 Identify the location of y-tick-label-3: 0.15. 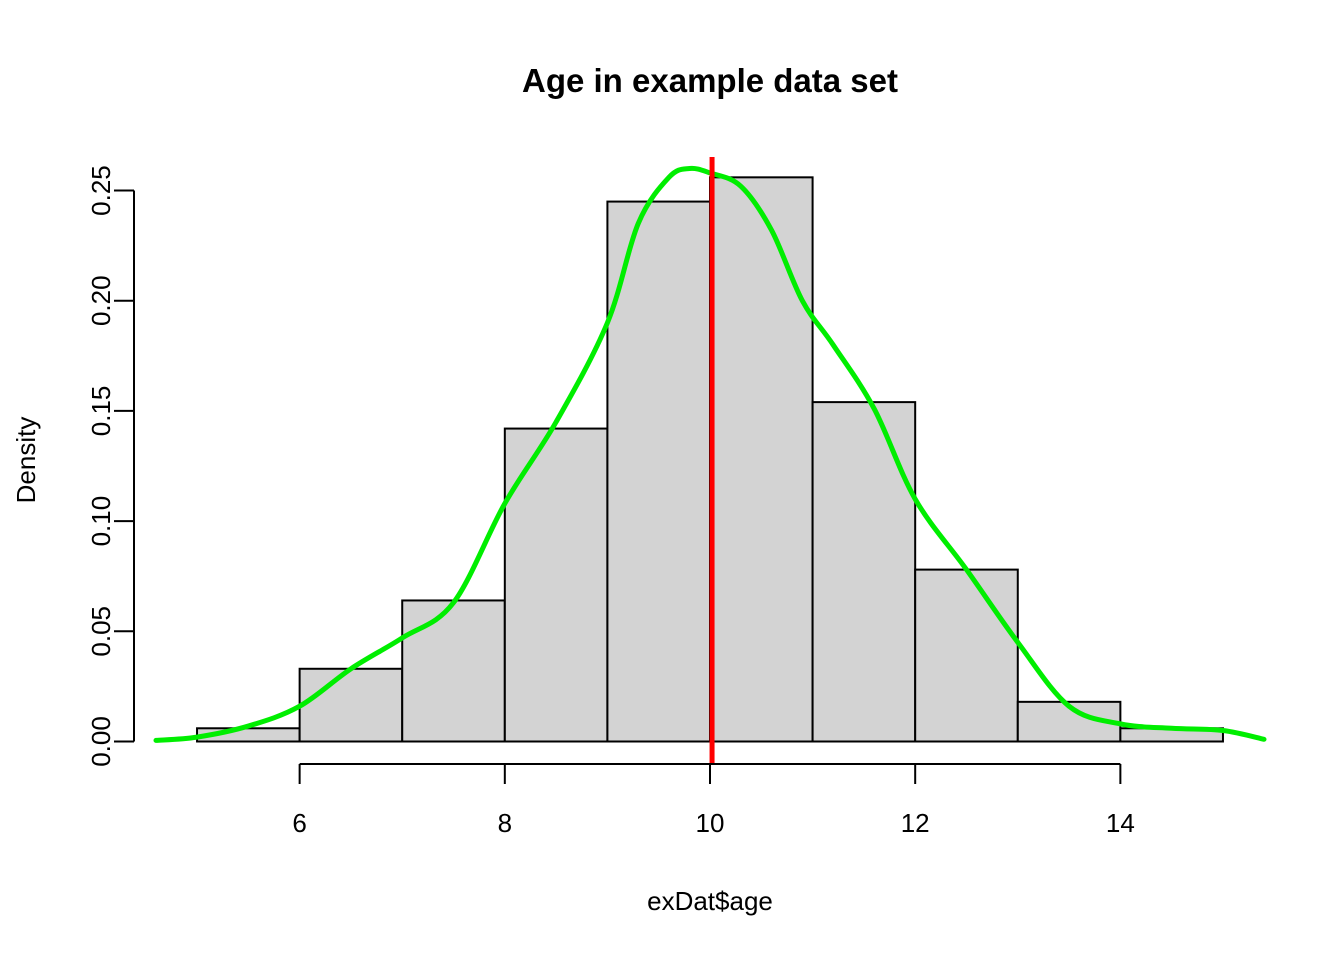
(101, 411).